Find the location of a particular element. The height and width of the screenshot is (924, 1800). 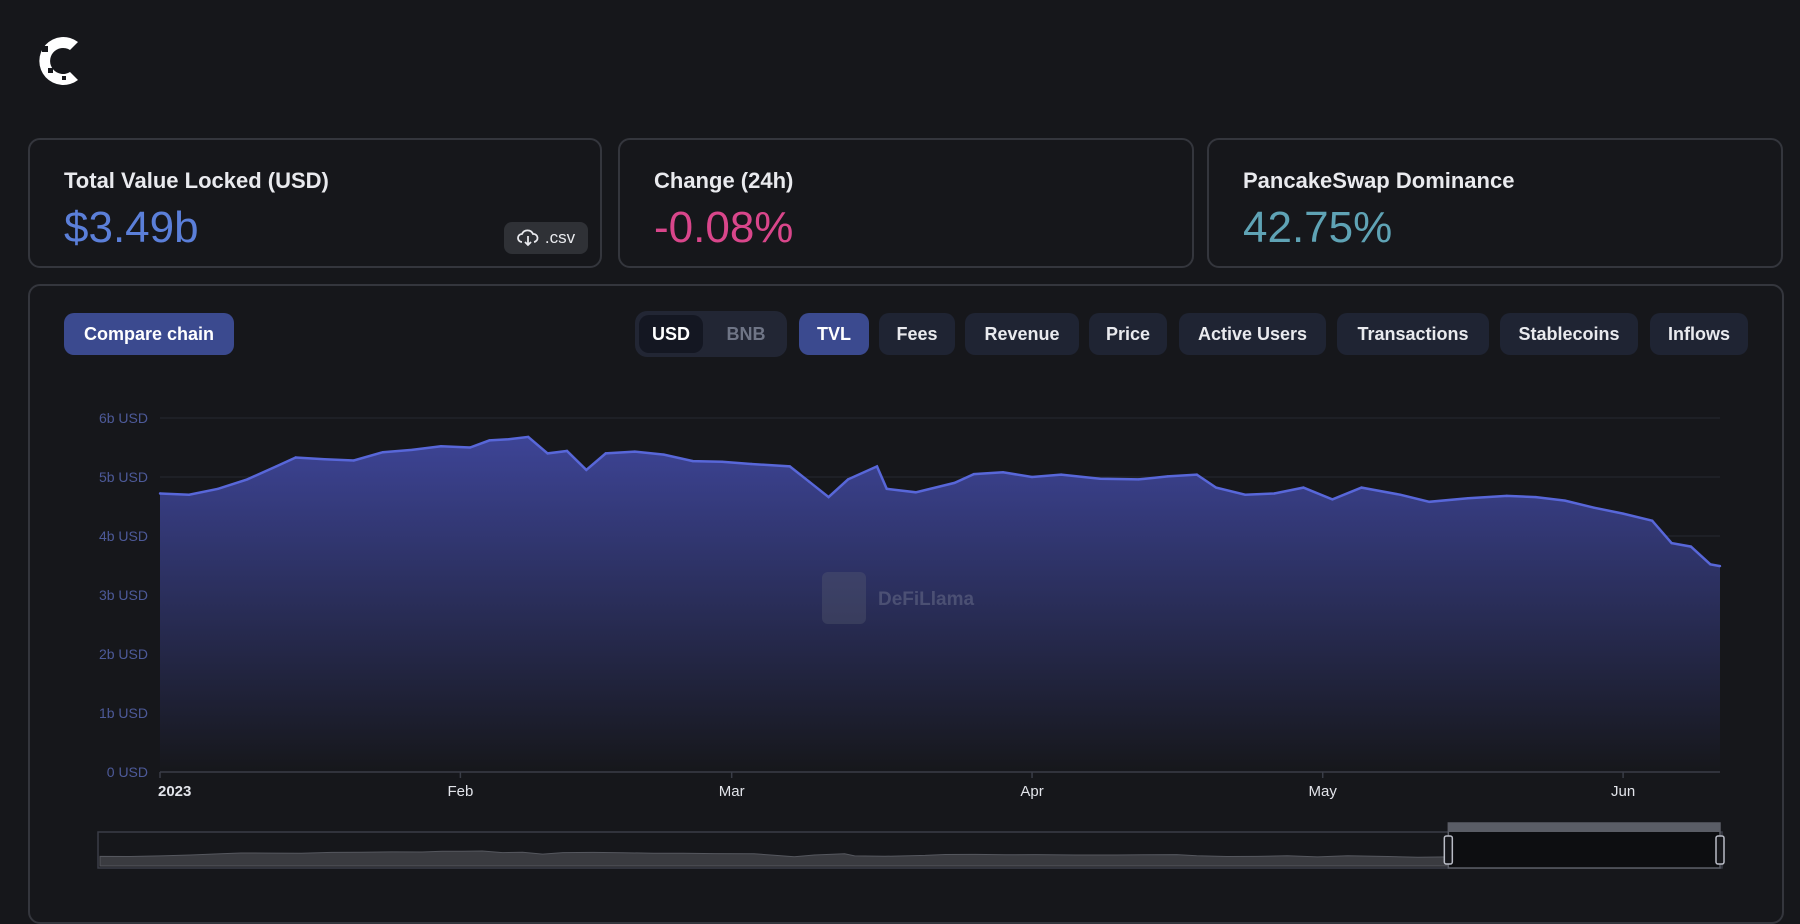

currency-option-bnb: BNB is located at coordinates (746, 333).